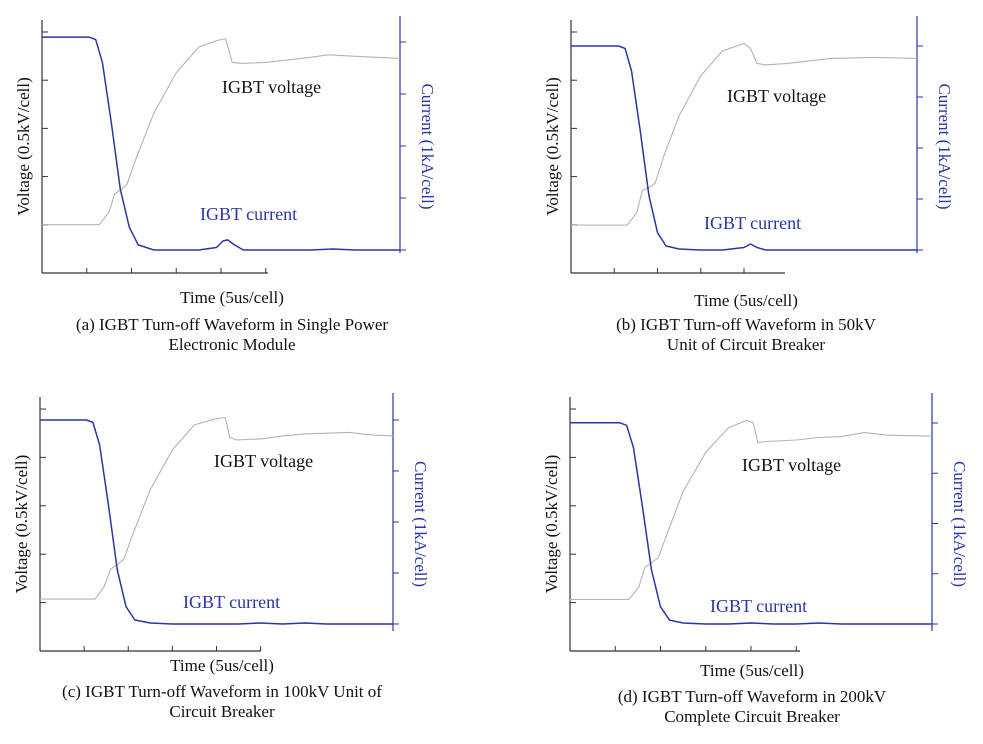 Image resolution: width=983 pixels, height=744 pixels. Describe the element at coordinates (752, 696) in the screenshot. I see `panel-caption-line: (d) IGBT Turn-off Waveform in 200kV` at that location.